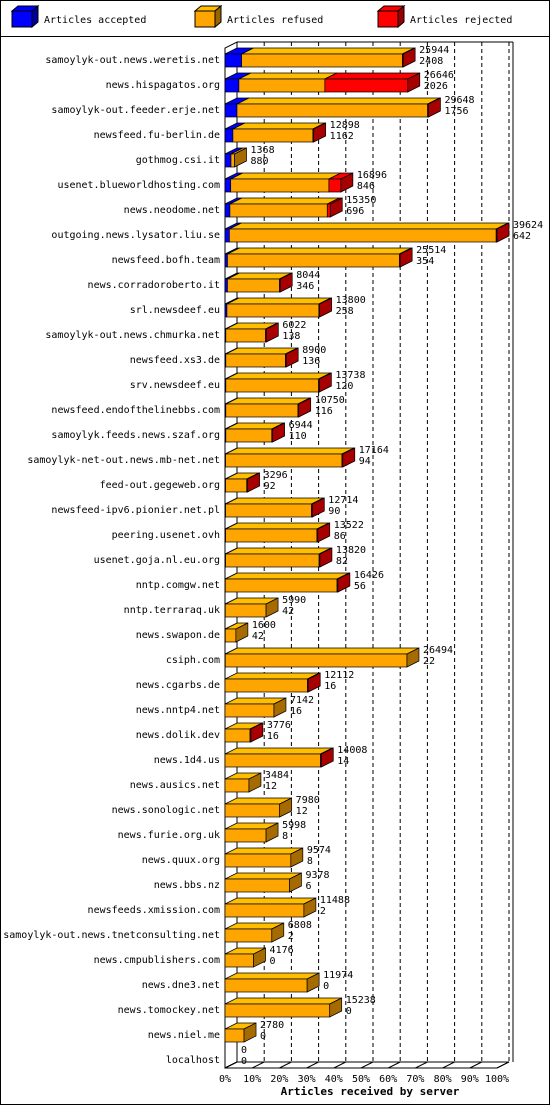 The image size is (550, 1105). Describe the element at coordinates (178, 585) in the screenshot. I see `category-label: nntp.comgw.net` at that location.